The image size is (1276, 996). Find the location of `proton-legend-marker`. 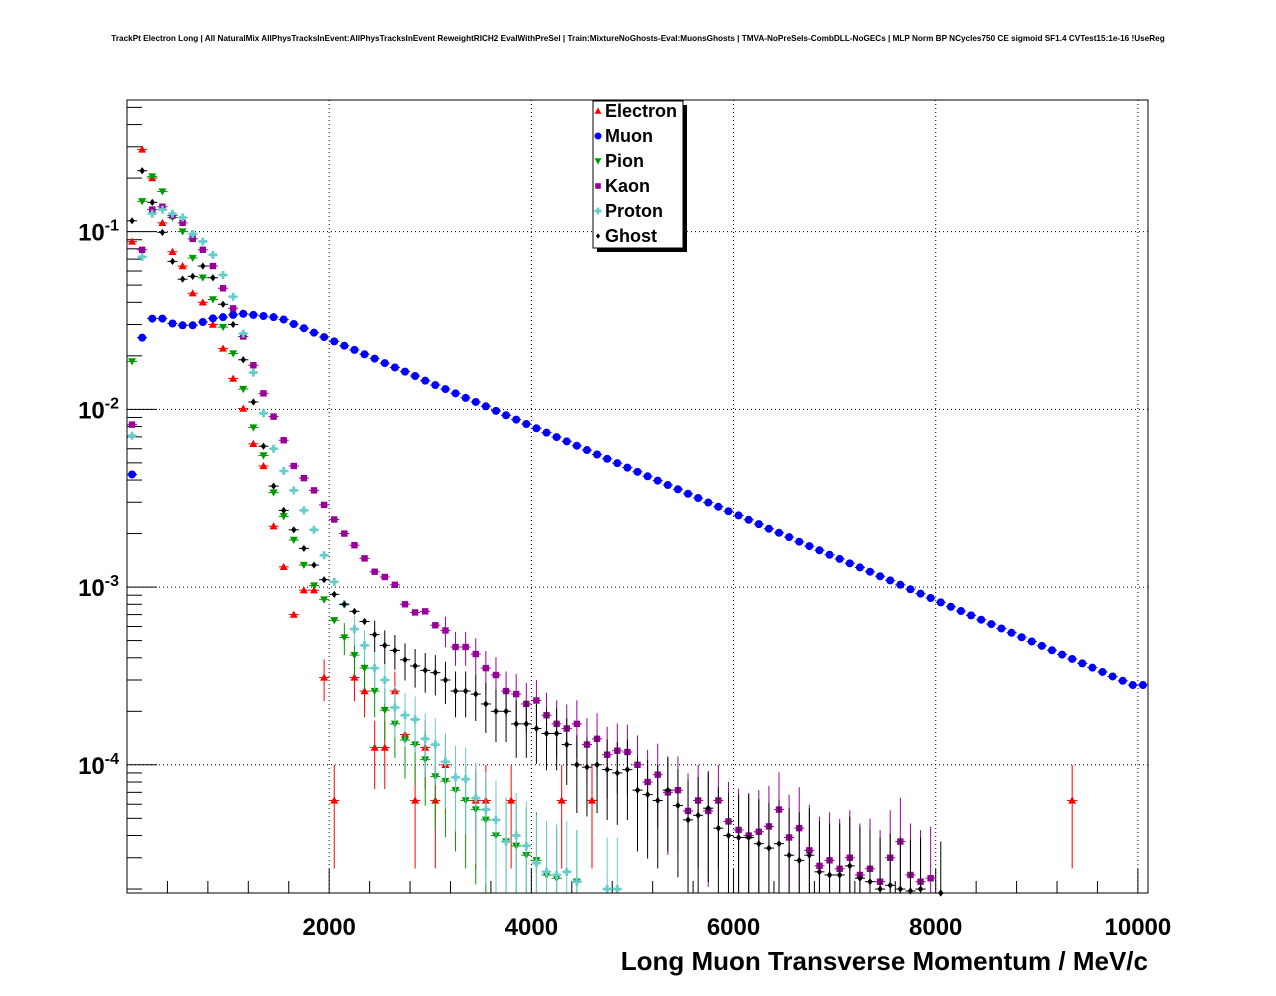

proton-legend-marker is located at coordinates (598, 211).